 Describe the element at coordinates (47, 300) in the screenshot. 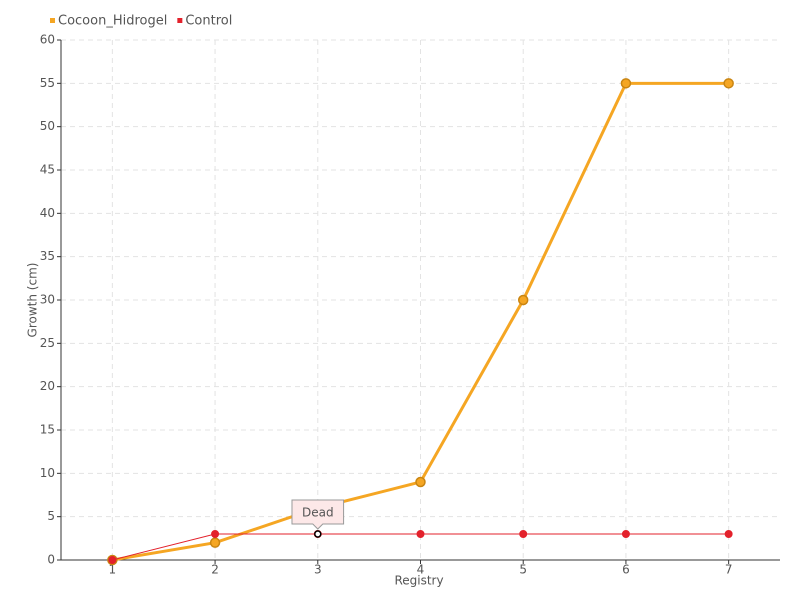

I see `y-tick-label: 30` at that location.